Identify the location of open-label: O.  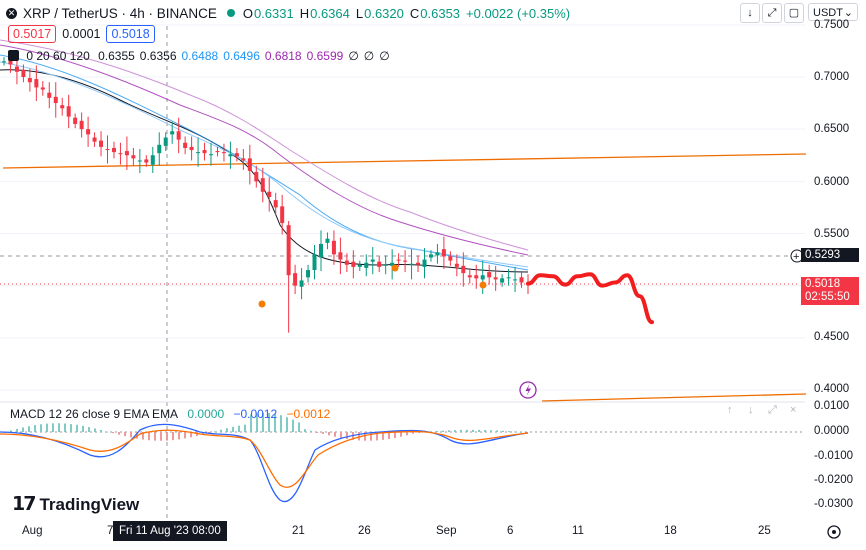
(247, 13).